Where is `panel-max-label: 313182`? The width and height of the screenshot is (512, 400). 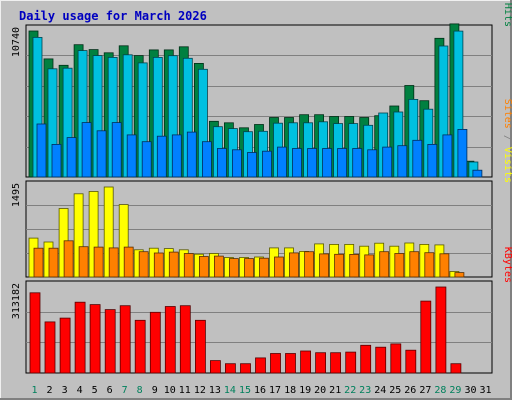
panel-max-label: 313182 is located at coordinates (16, 301).